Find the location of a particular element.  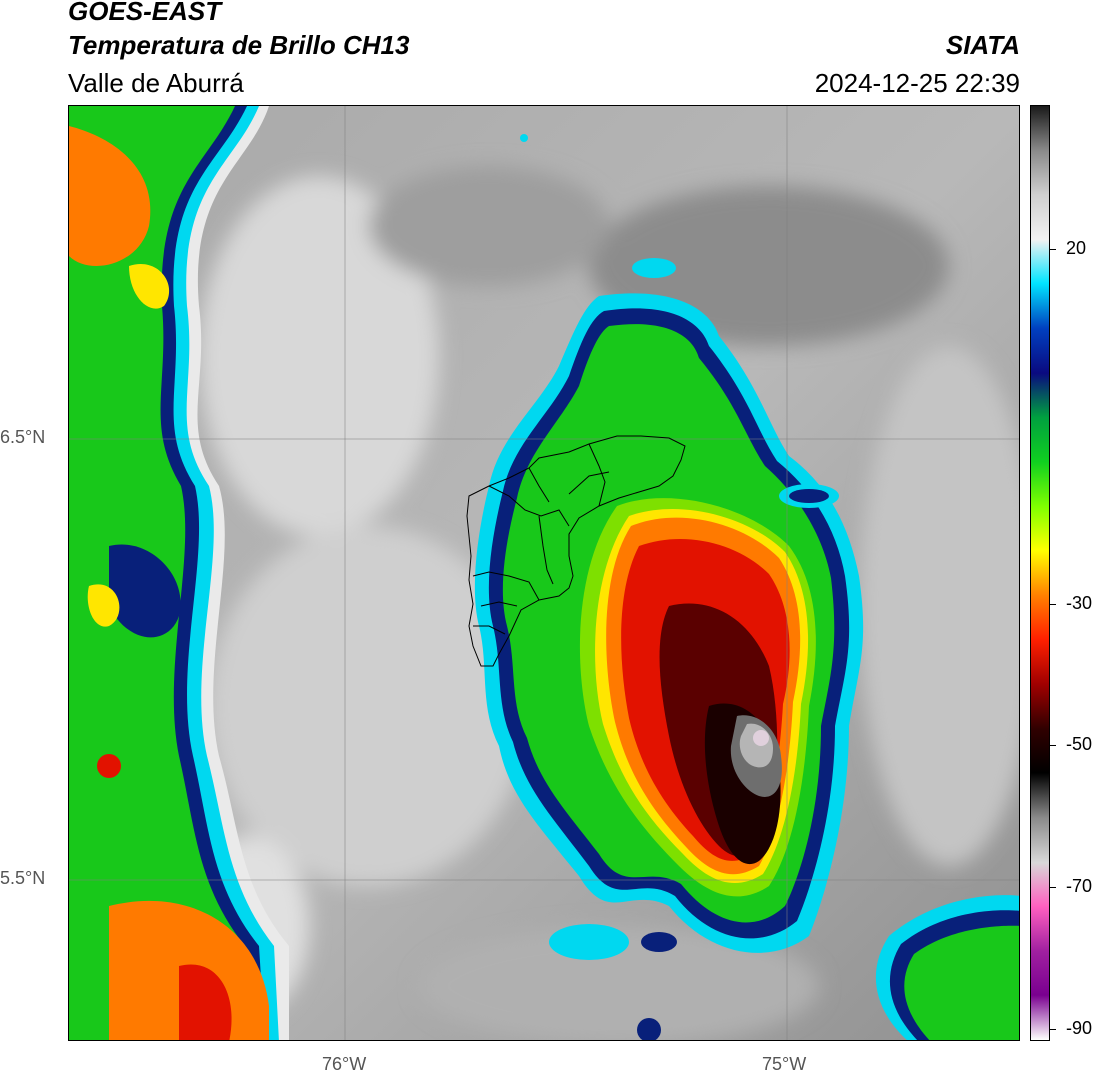

x-label-76w: 76°W is located at coordinates (344, 1064).